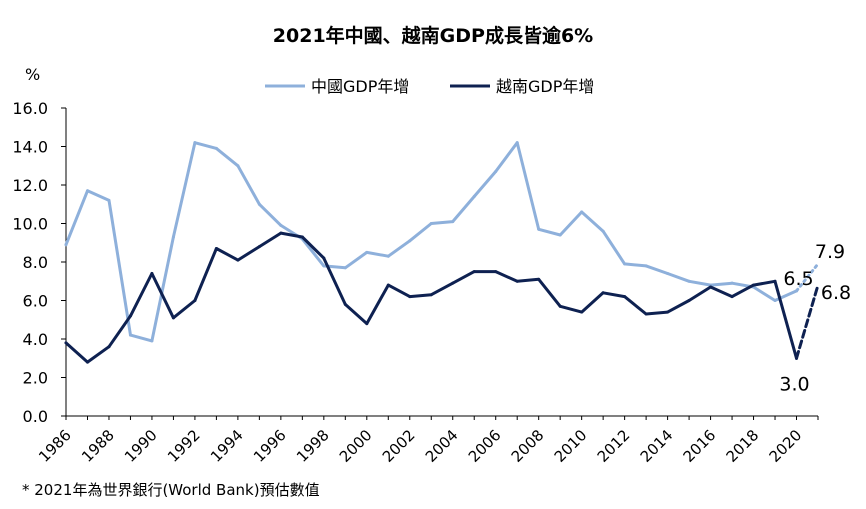  What do you see at coordinates (32, 74) in the screenshot?
I see `y-axis-unit: %` at bounding box center [32, 74].